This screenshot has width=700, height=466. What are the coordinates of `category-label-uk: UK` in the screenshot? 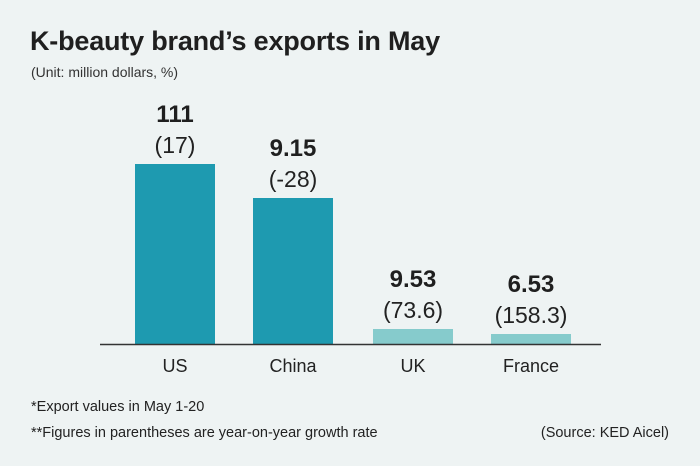 It's located at (412, 366).